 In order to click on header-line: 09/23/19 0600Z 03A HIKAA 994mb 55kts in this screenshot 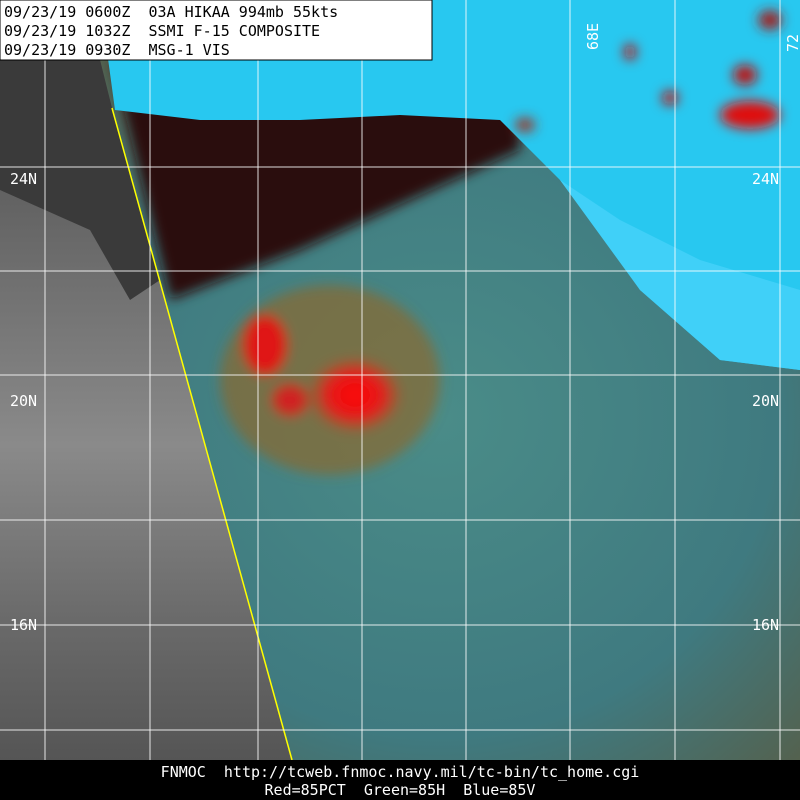, I will do `click(171, 12)`.